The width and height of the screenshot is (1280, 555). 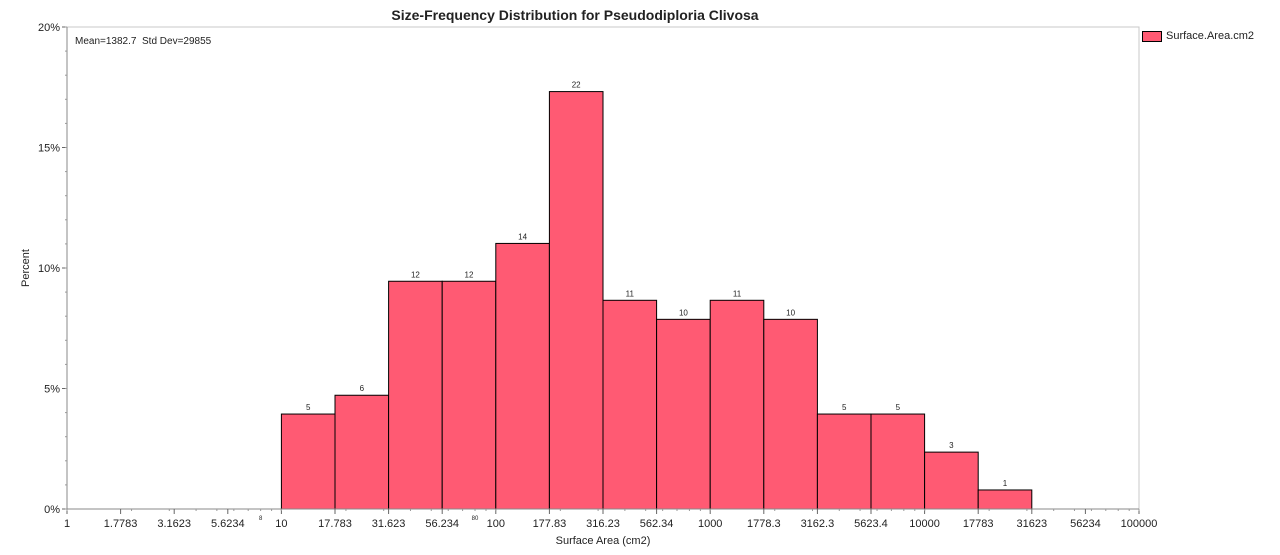 What do you see at coordinates (49, 149) in the screenshot?
I see `y-tick-label: 15%` at bounding box center [49, 149].